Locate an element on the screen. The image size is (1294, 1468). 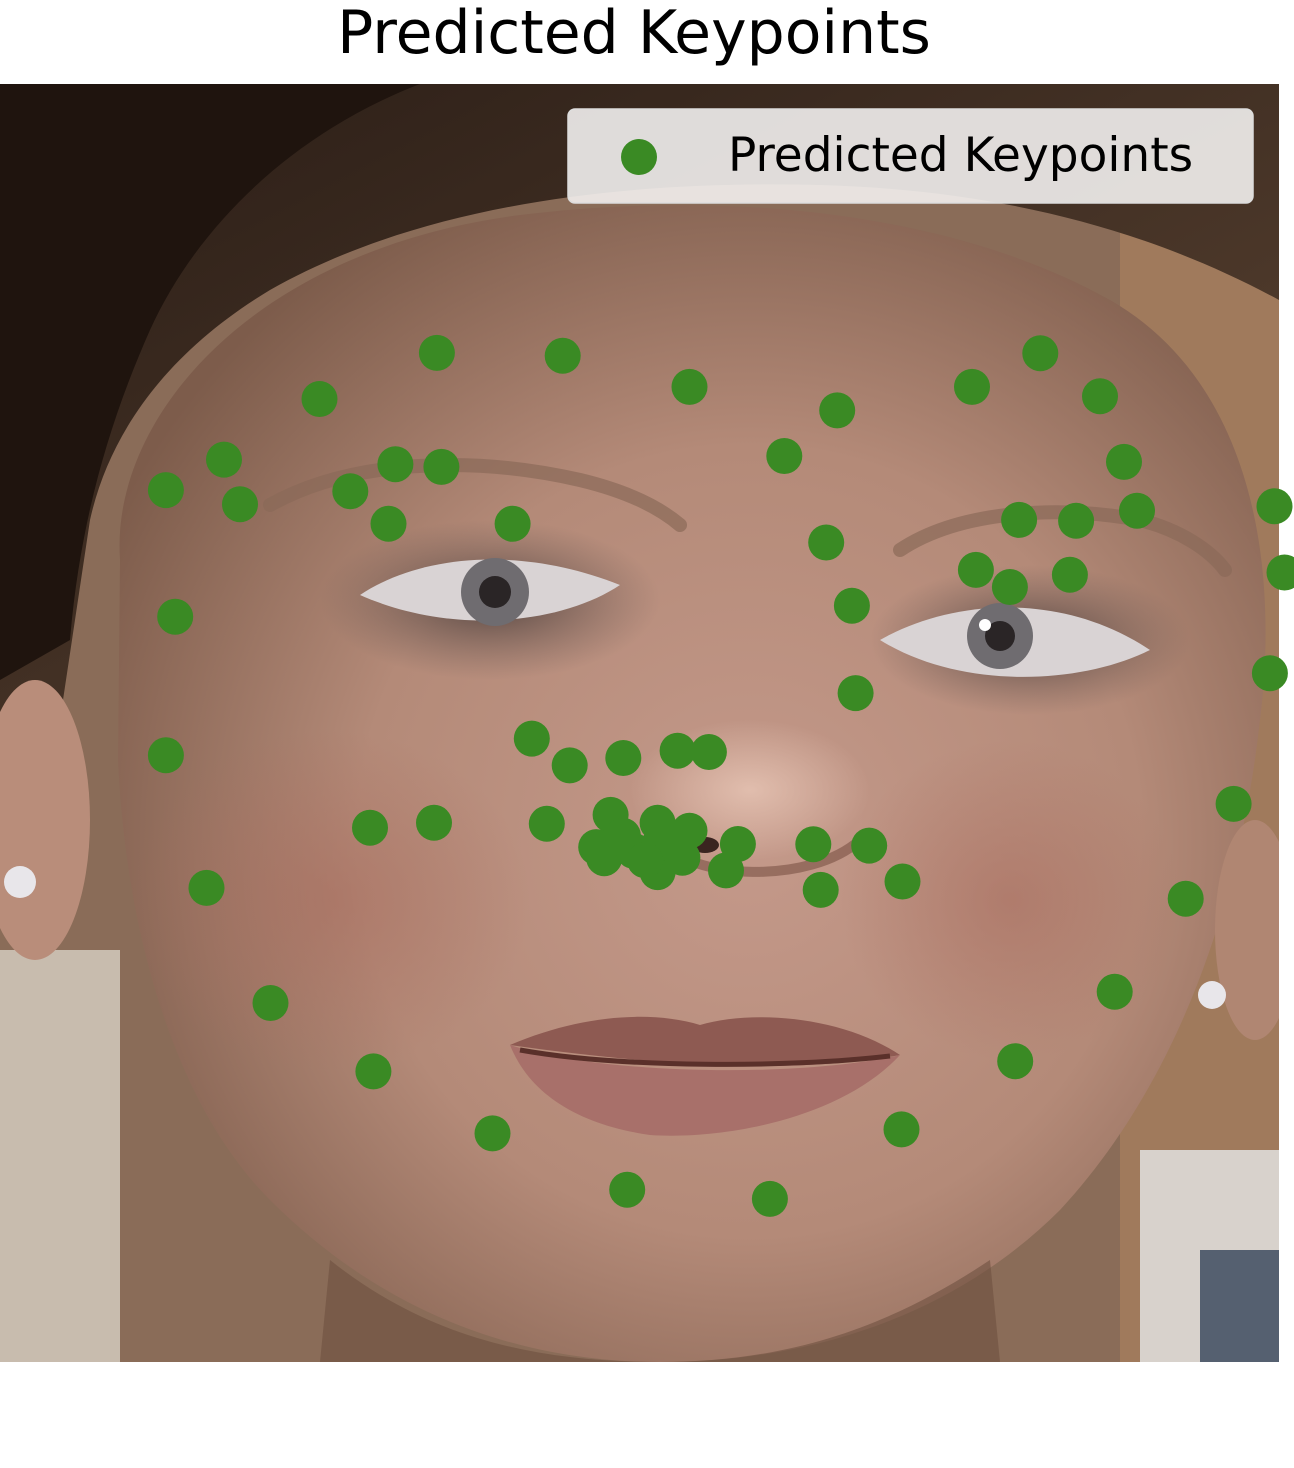
chart-title: Predicted Keypoints is located at coordinates (634, 34).